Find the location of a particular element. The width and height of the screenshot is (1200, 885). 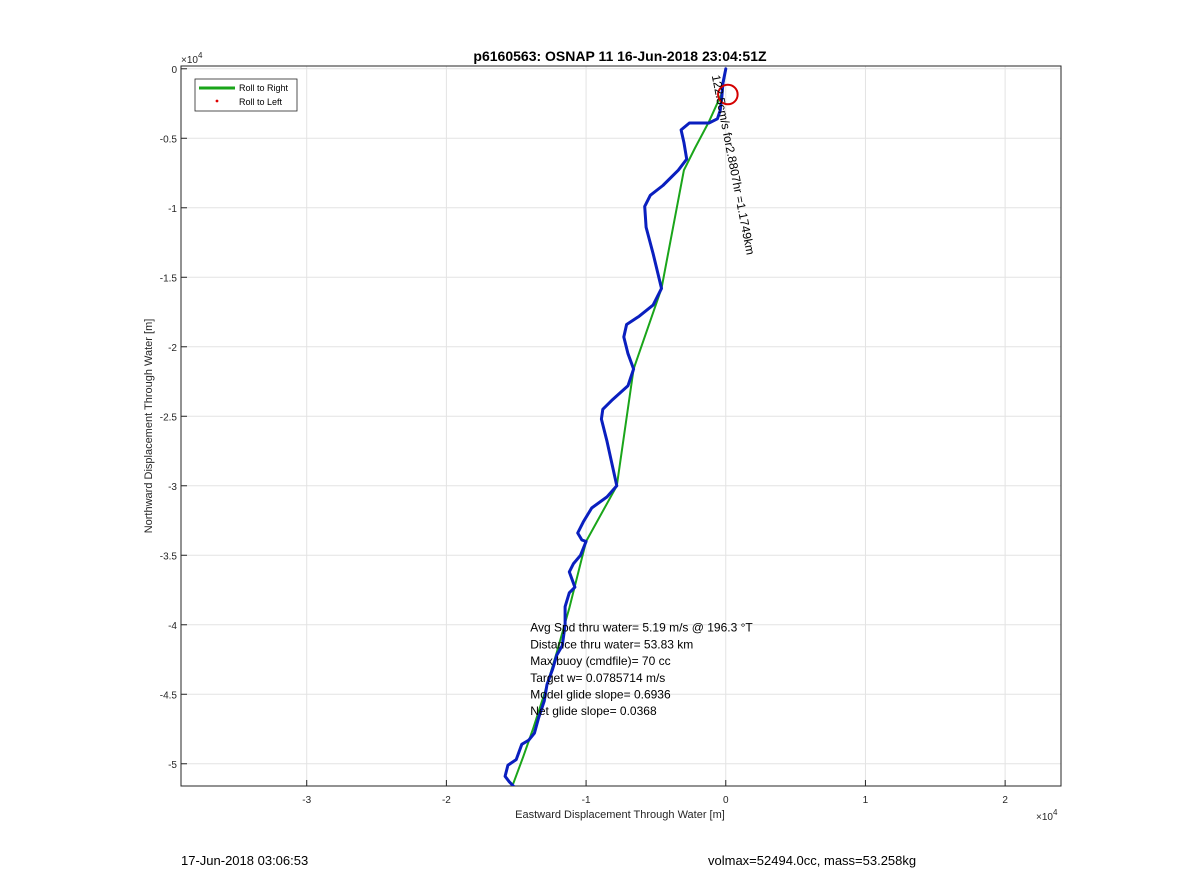

stats-annotation-line: Target w= 0.0785714 m/s is located at coordinates (597, 678).